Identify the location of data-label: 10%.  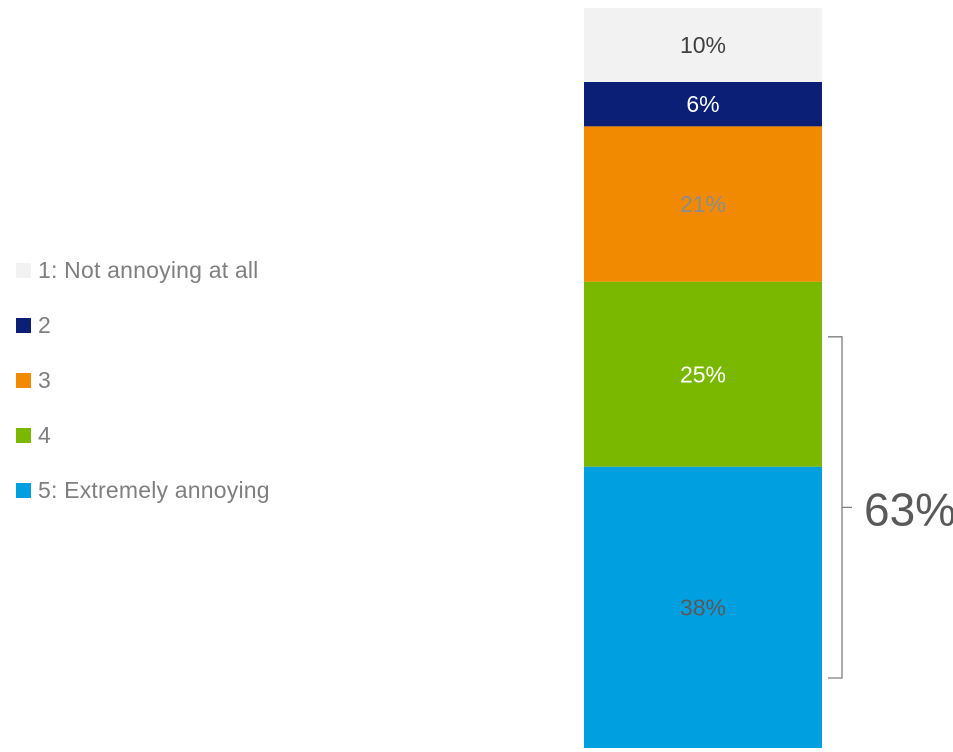
(703, 45).